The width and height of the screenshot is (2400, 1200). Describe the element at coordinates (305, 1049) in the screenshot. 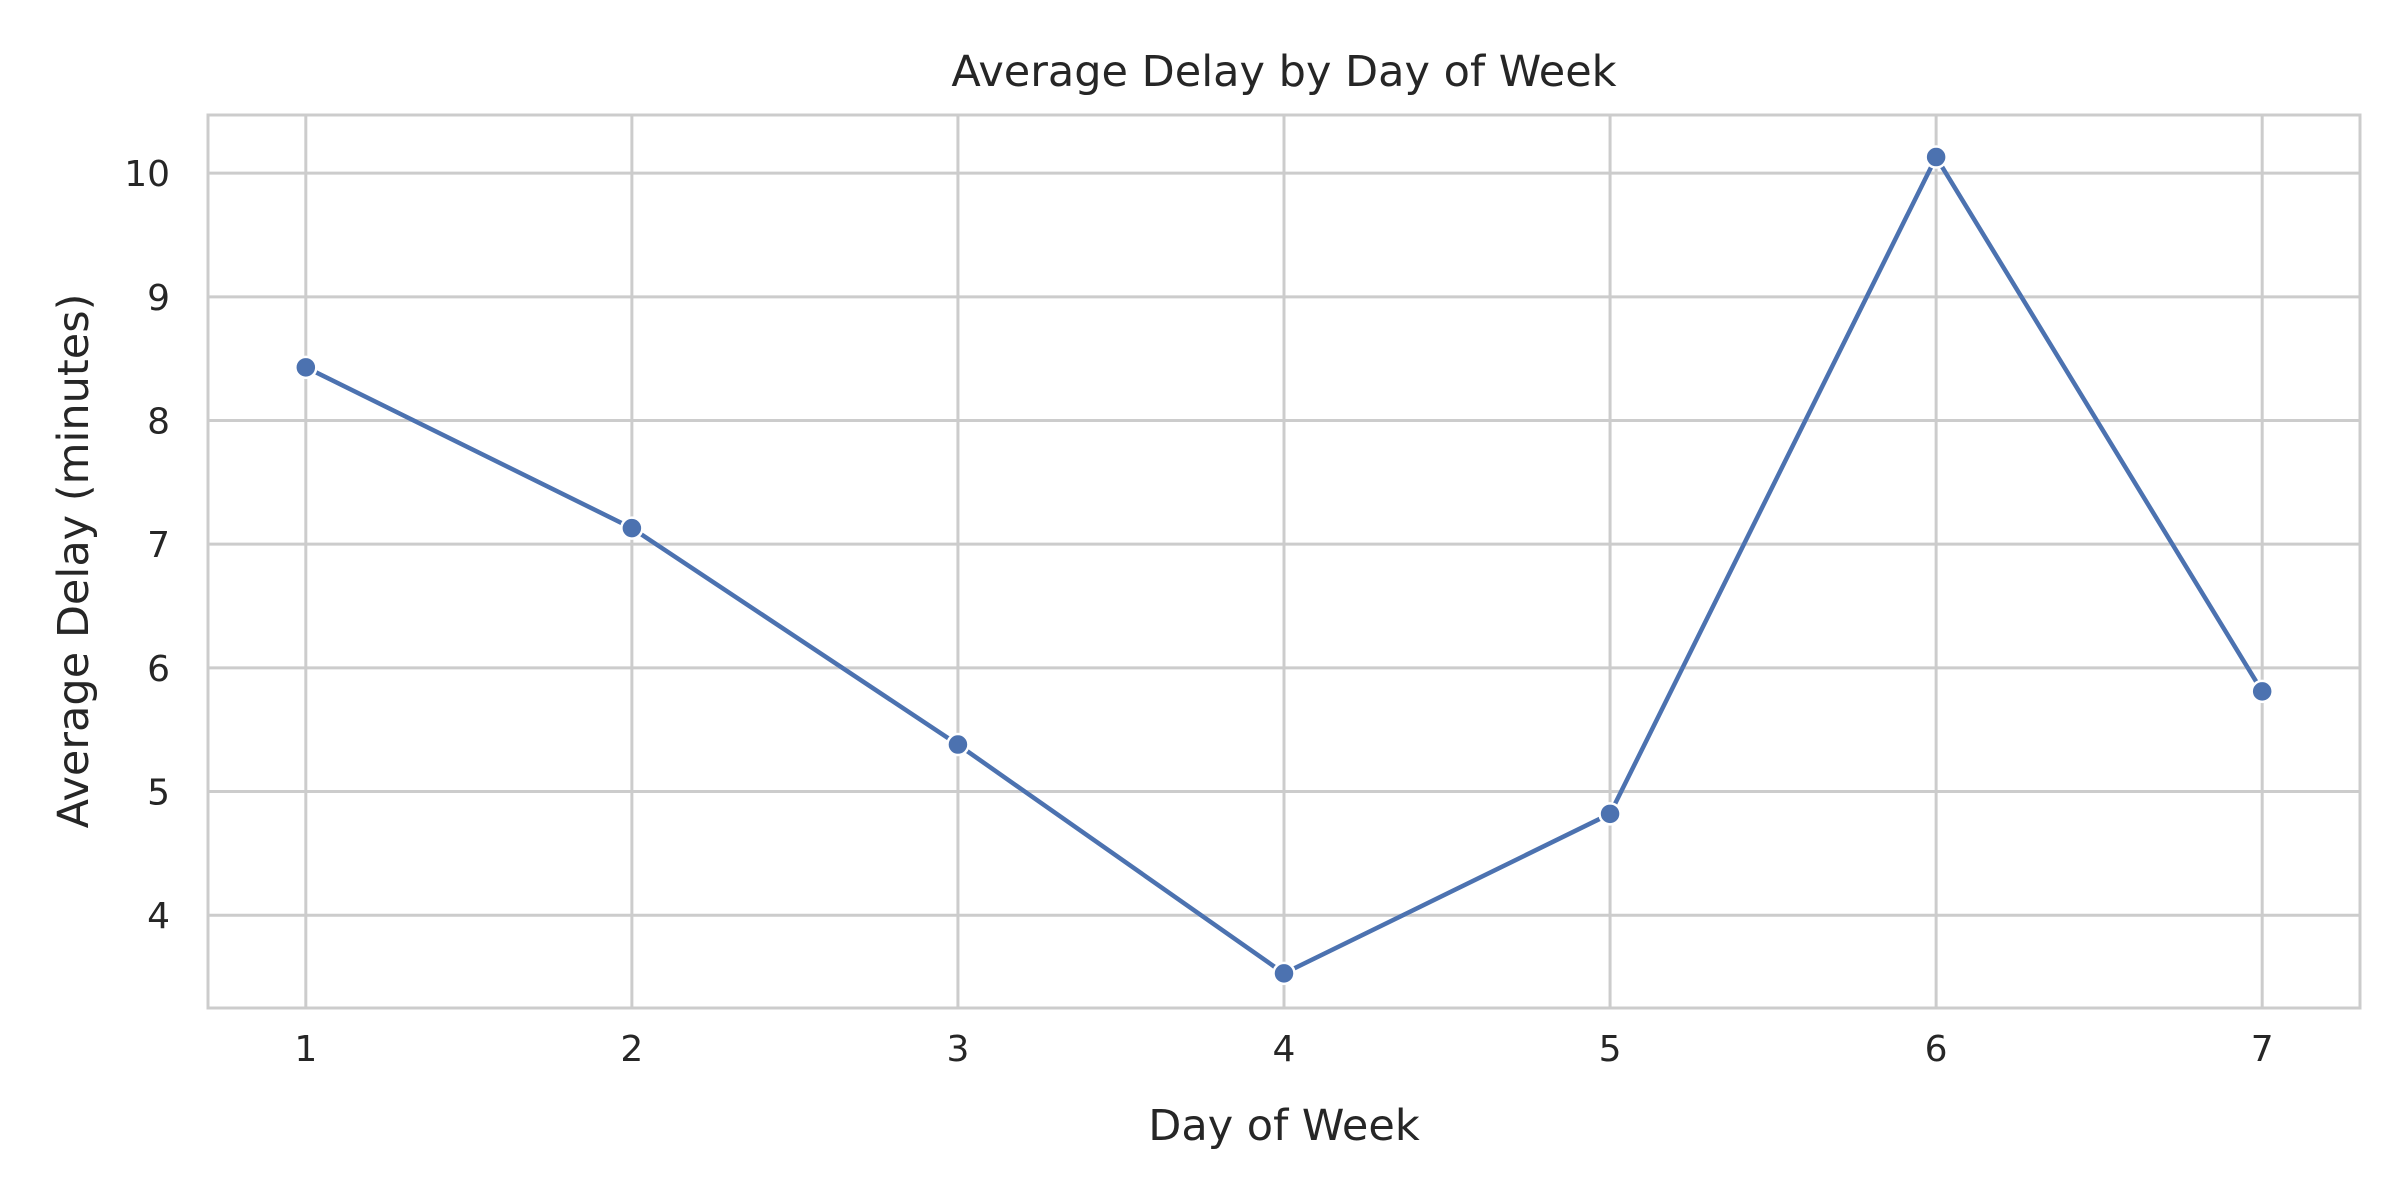

I see `x-tick-label: 1` at that location.